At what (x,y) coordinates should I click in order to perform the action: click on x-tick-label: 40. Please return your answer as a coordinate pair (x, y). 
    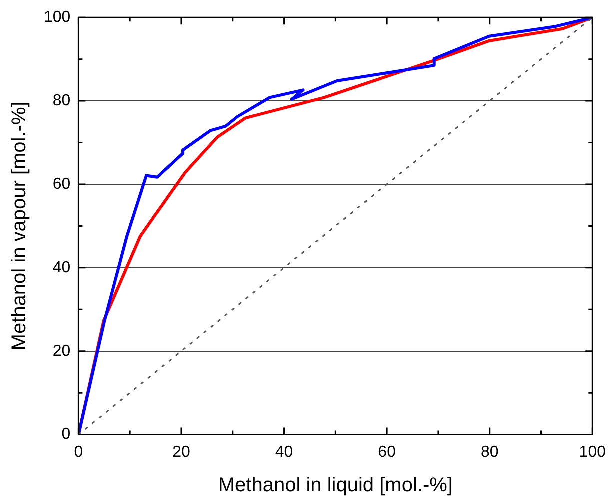
    Looking at the image, I should click on (284, 452).